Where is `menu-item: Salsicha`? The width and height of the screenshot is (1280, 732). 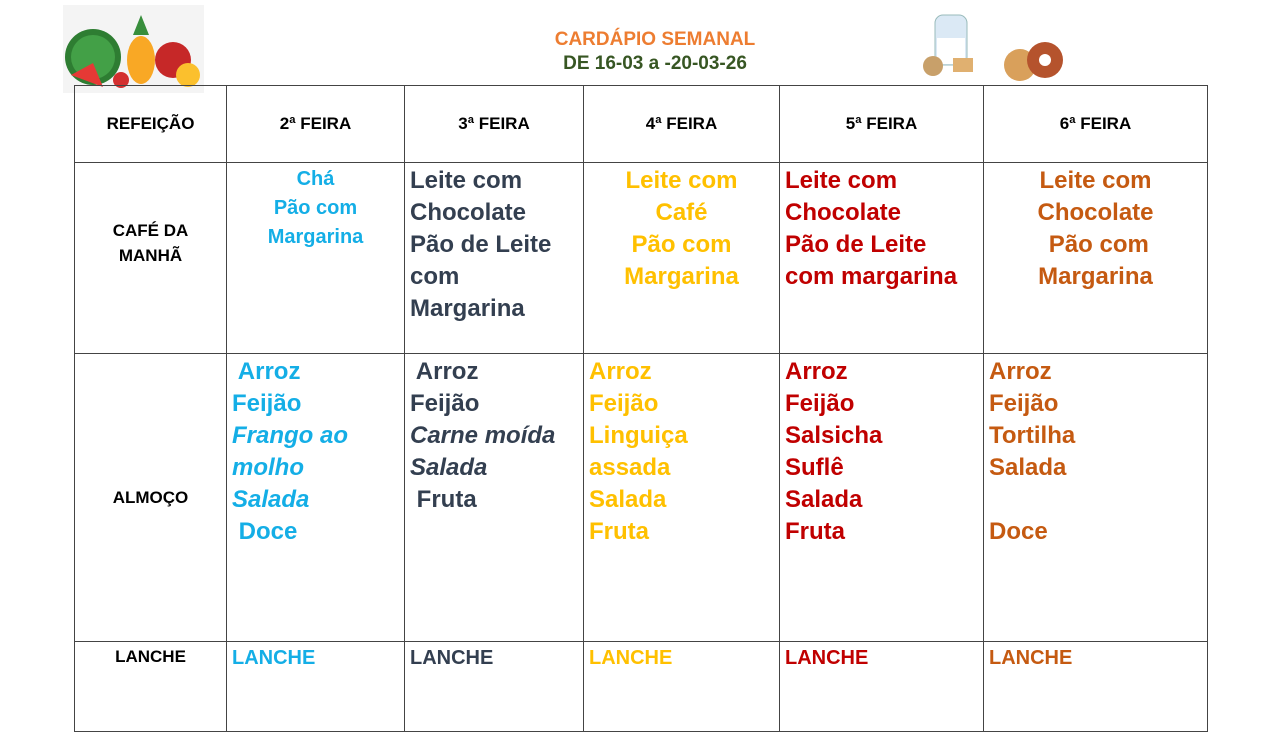 menu-item: Salsicha is located at coordinates (834, 435).